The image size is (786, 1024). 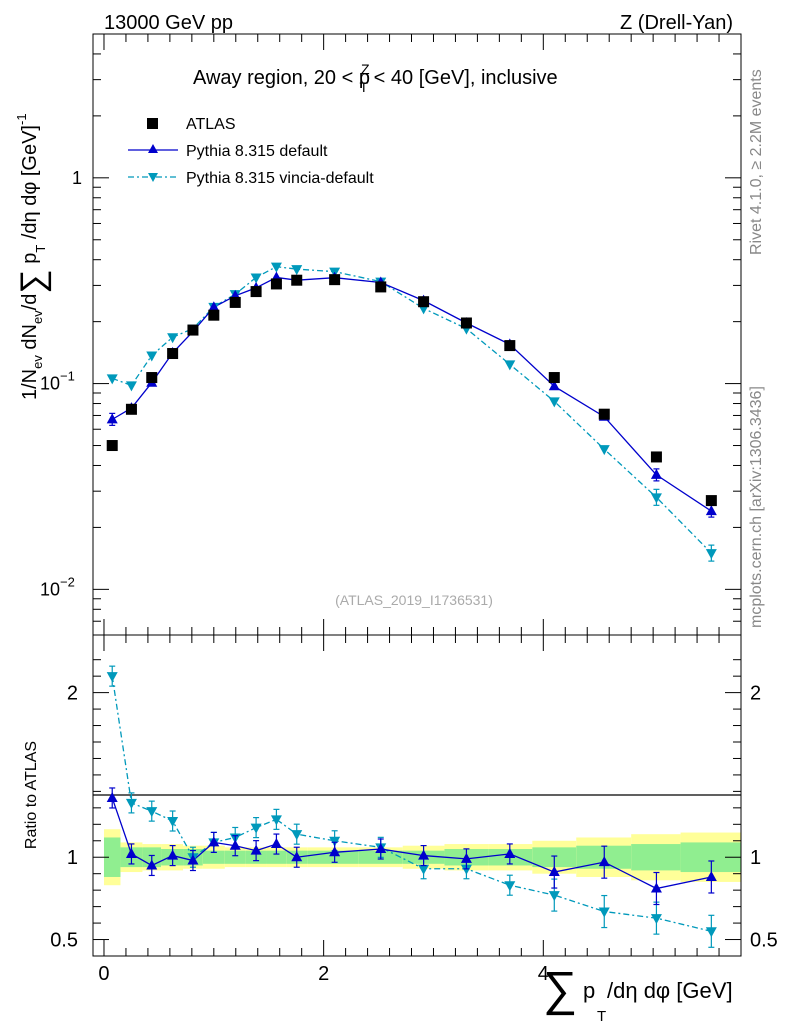 What do you see at coordinates (764, 941) in the screenshot?
I see `ratio-y-tick-label-right: 0.5` at bounding box center [764, 941].